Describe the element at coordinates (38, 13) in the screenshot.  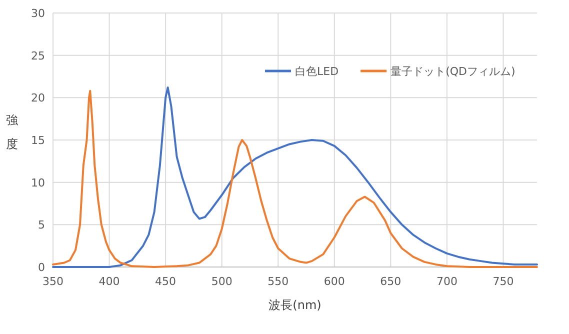
I see `y-tick-label: 30` at that location.